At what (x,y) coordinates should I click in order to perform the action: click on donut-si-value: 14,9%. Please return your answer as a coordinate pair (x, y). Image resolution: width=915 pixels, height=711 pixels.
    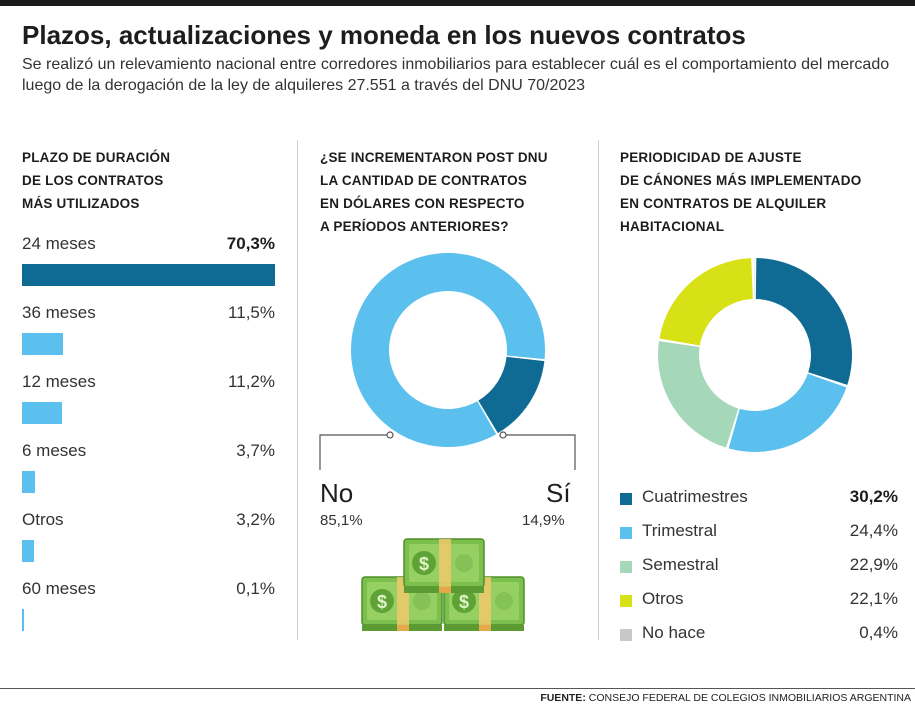
    Looking at the image, I should click on (543, 520).